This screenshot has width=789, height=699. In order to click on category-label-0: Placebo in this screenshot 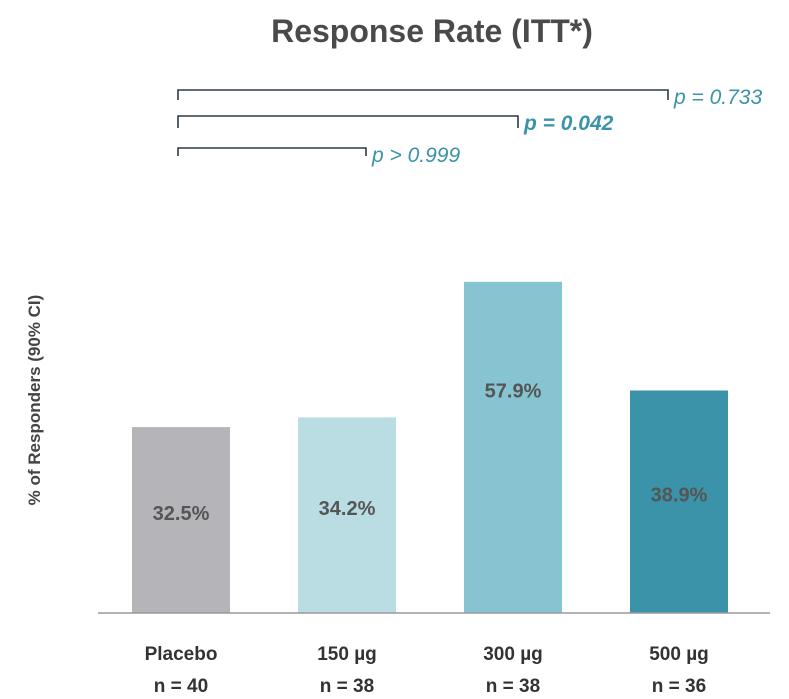, I will do `click(181, 654)`.